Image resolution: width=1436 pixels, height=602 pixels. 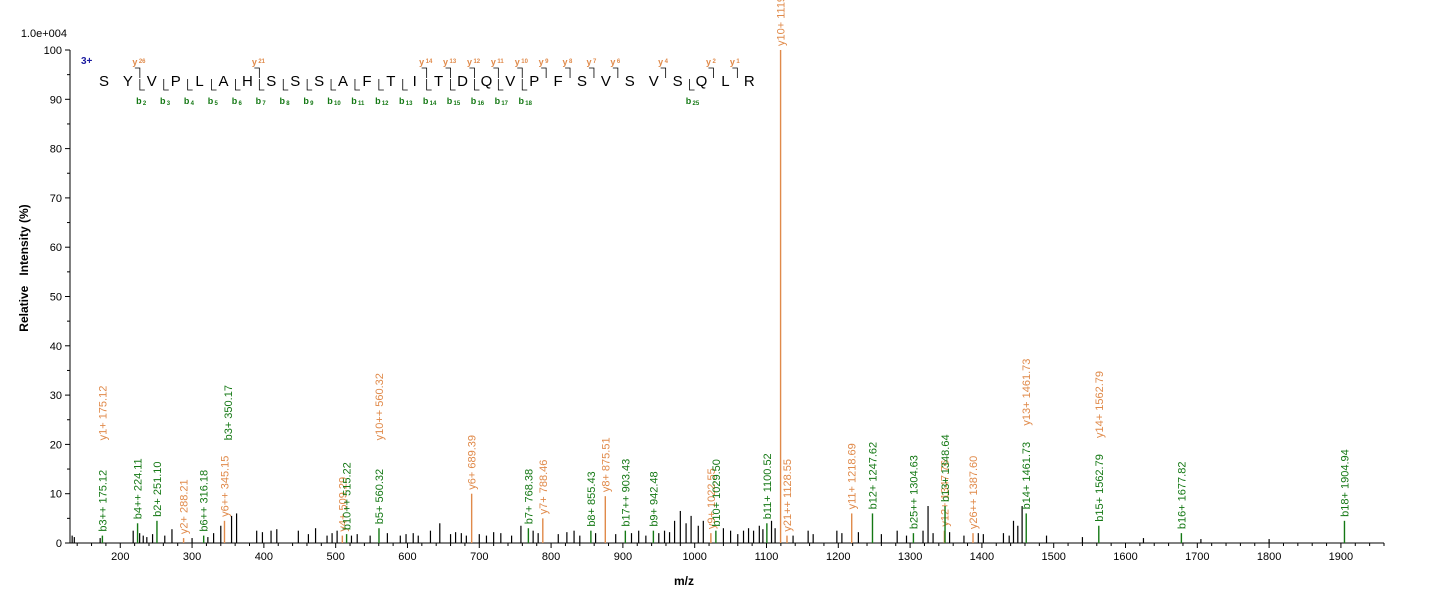 What do you see at coordinates (945, 493) in the screenshot?
I see `peak-label: y12+ 1347.76` at bounding box center [945, 493].